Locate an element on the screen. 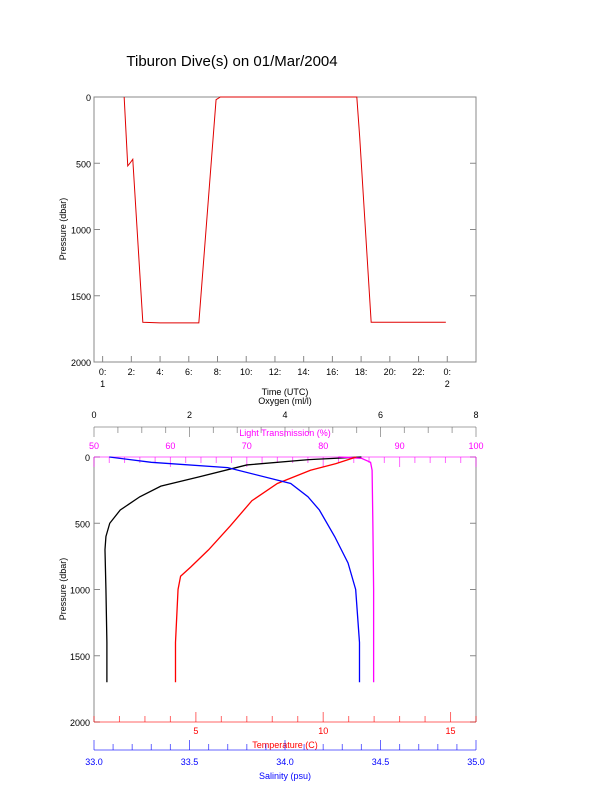 The width and height of the screenshot is (612, 785). salinity-profile is located at coordinates (235, 569).